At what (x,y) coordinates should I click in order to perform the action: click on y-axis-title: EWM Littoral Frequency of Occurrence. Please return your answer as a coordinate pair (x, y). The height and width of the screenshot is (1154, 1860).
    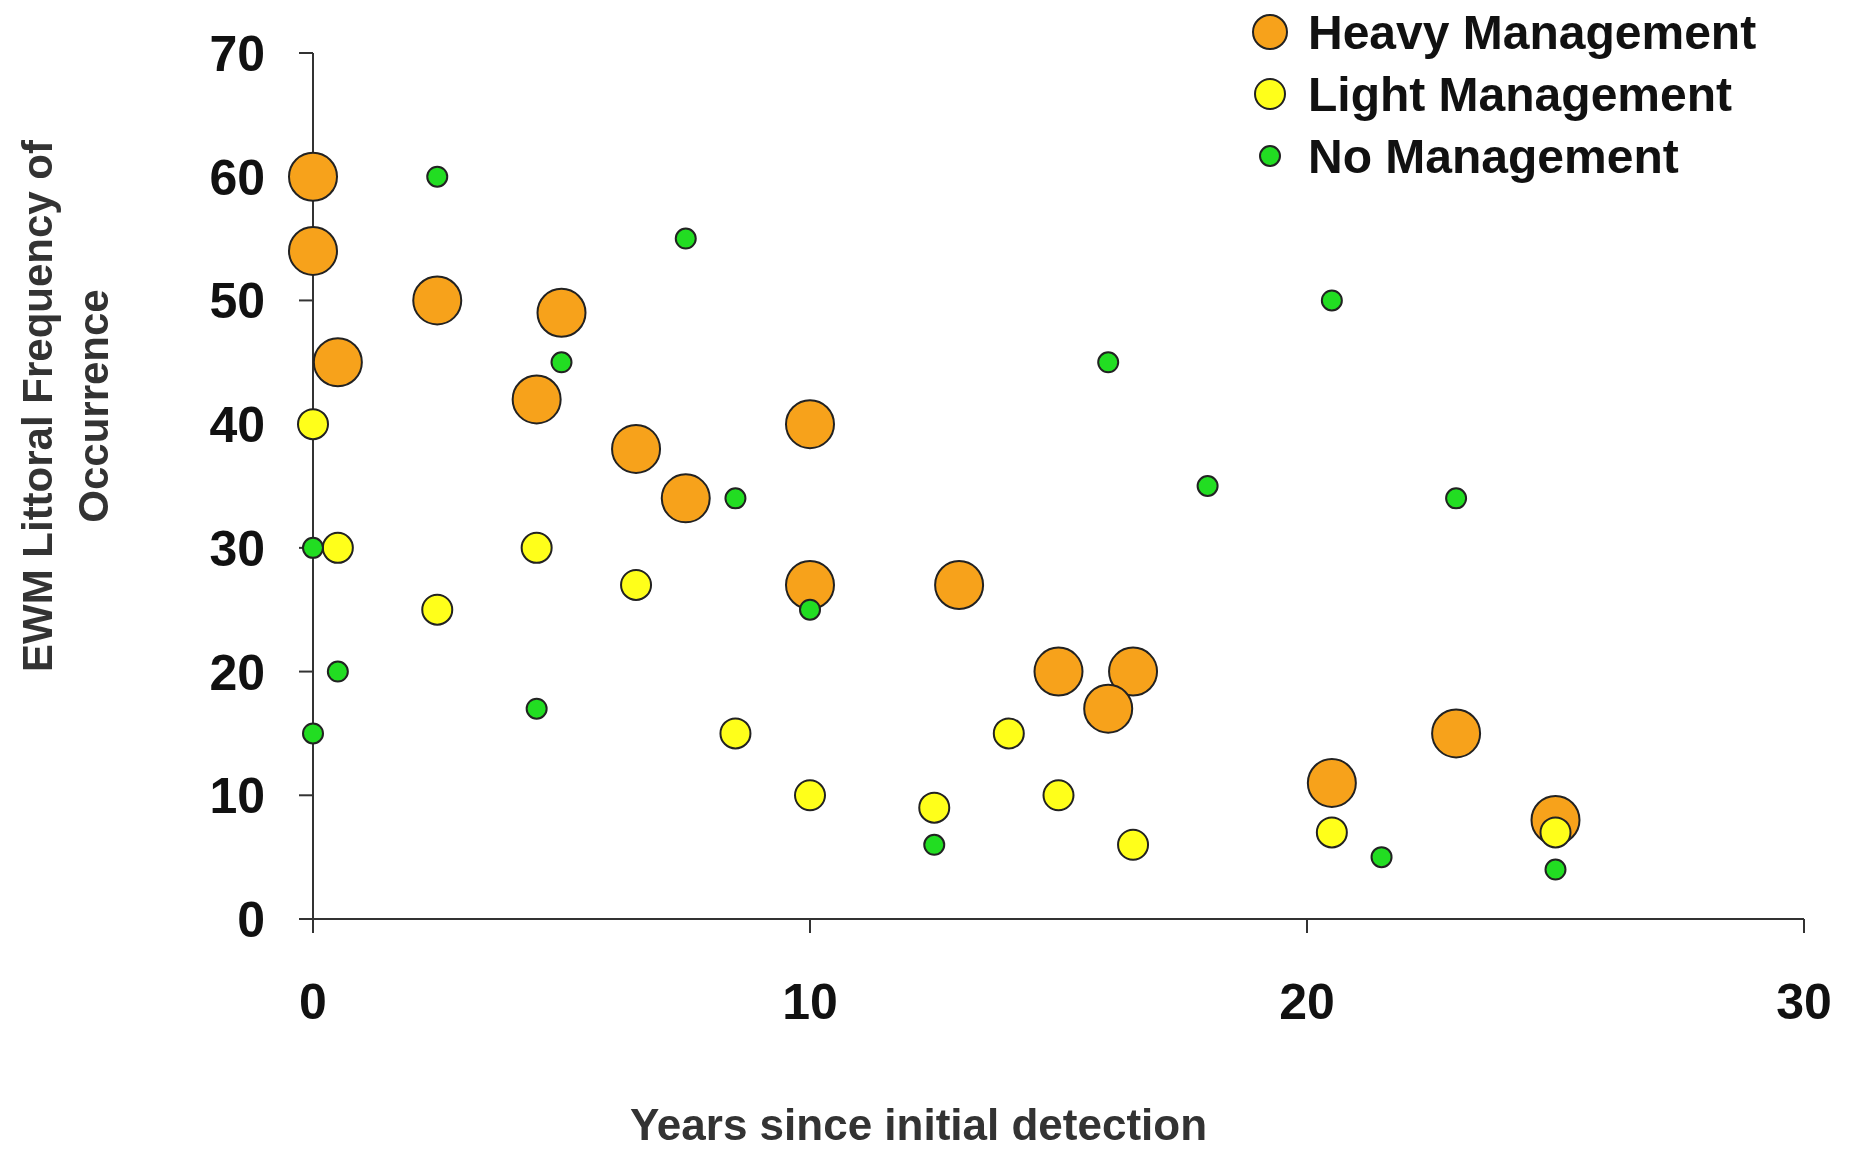
    Looking at the image, I should click on (65, 405).